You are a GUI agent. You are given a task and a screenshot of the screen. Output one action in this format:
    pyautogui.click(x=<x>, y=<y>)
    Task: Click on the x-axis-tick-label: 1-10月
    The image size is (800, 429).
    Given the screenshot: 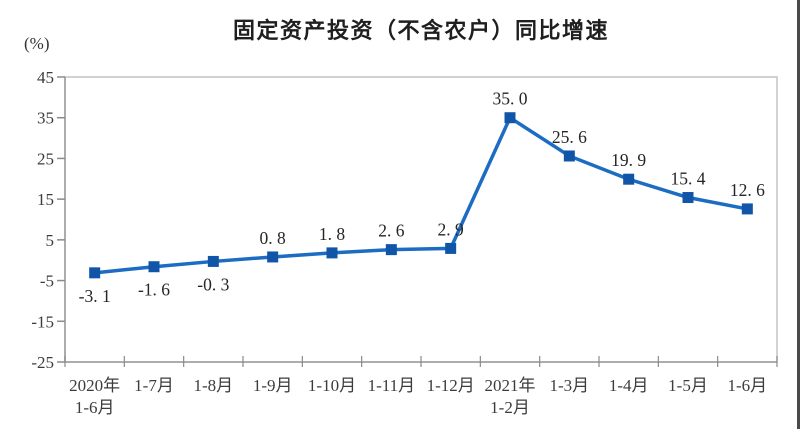 What is the action you would take?
    pyautogui.click(x=332, y=385)
    